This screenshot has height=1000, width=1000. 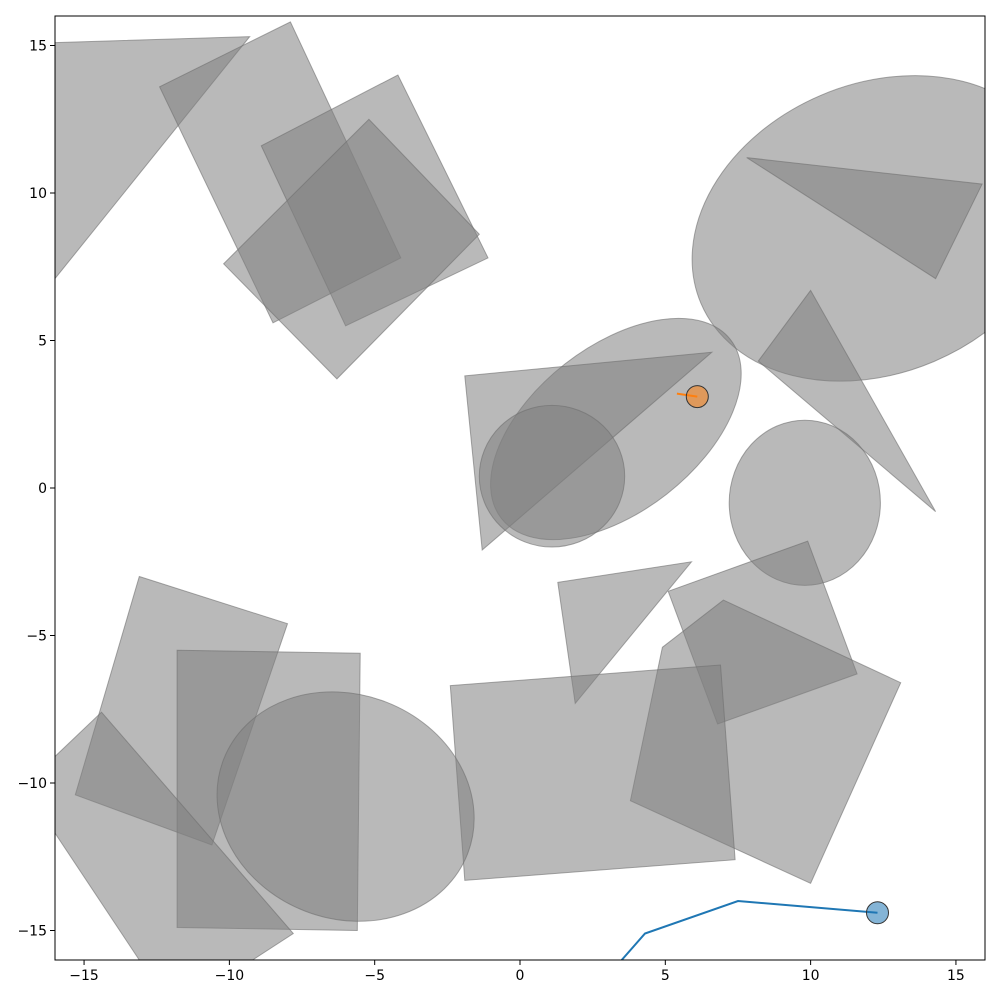 What do you see at coordinates (36, 637) in the screenshot?
I see `y-tick-label: −5` at bounding box center [36, 637].